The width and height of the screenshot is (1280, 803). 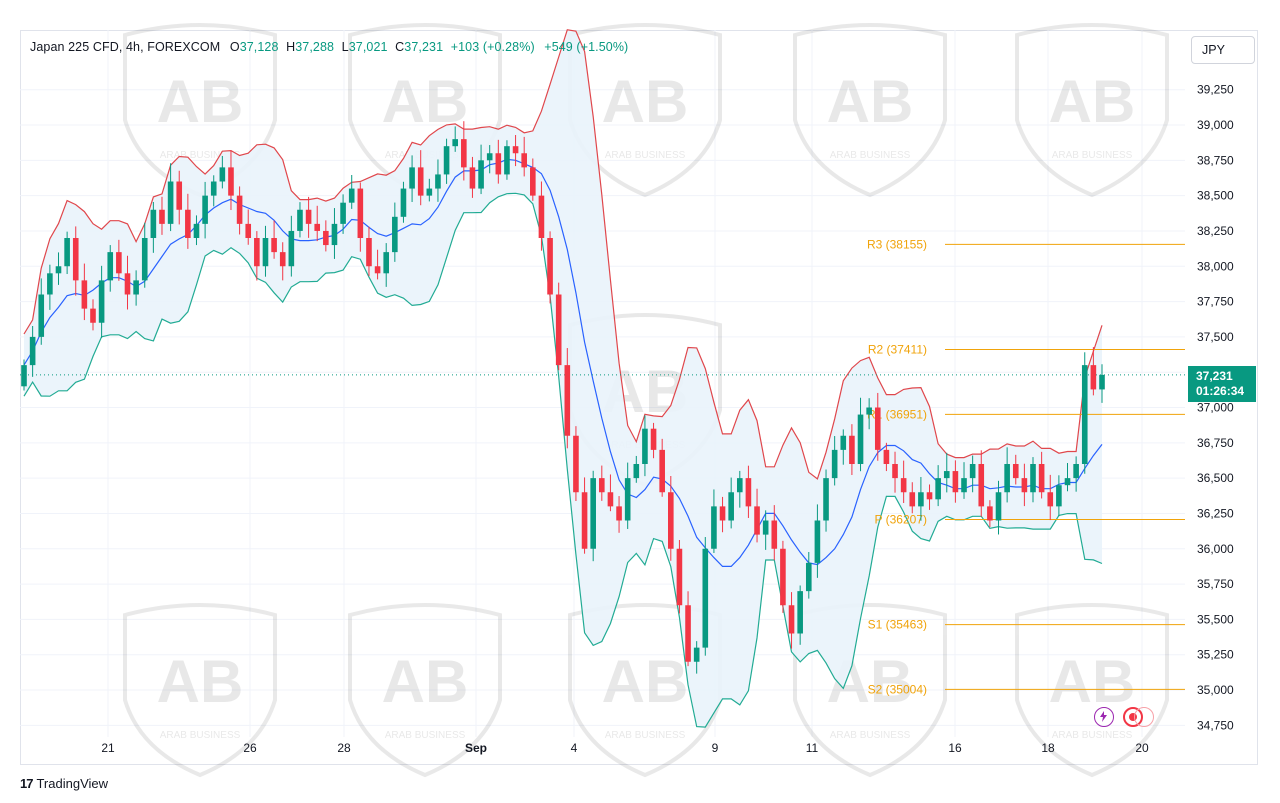 I want to click on y-tick-label: 37,000, so click(x=1215, y=408).